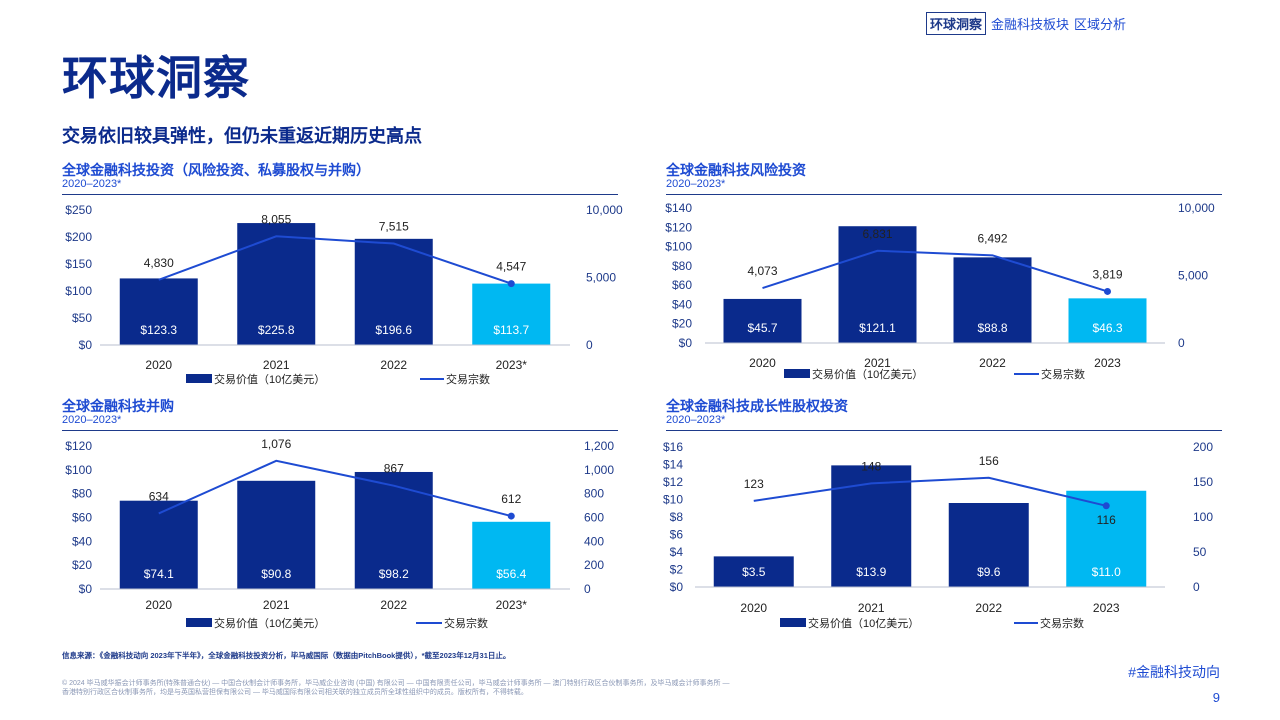 The width and height of the screenshot is (1280, 720). What do you see at coordinates (1030, 24) in the screenshot?
I see `nav-item-fintech: 金融科技板块` at bounding box center [1030, 24].